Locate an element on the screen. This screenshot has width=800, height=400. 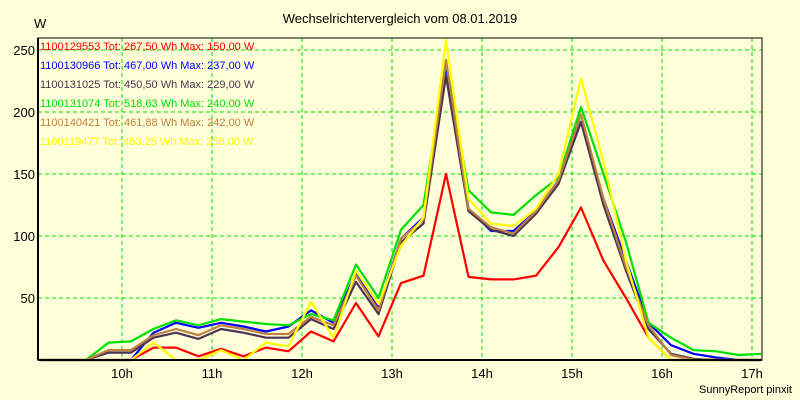
credit-text: SunnyReport pinxit is located at coordinates (745, 390).